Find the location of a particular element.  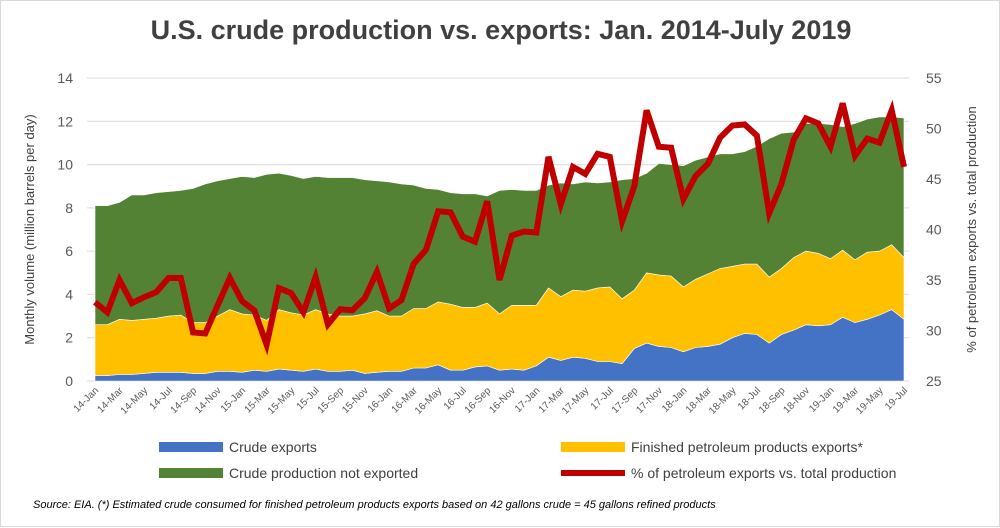

x-tick-label: 16-Sep is located at coordinates (478, 400).